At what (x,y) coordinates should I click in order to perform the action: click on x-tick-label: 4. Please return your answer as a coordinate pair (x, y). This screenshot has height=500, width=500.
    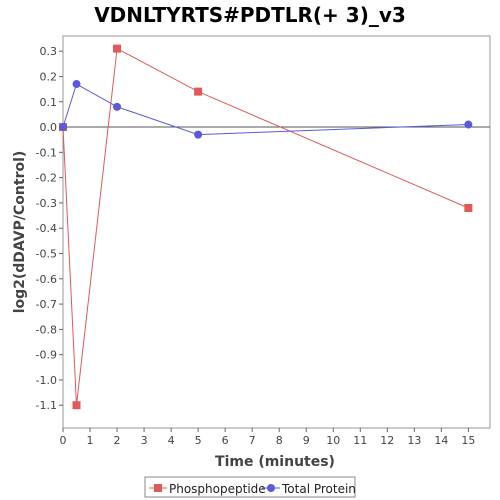
    Looking at the image, I should click on (171, 440).